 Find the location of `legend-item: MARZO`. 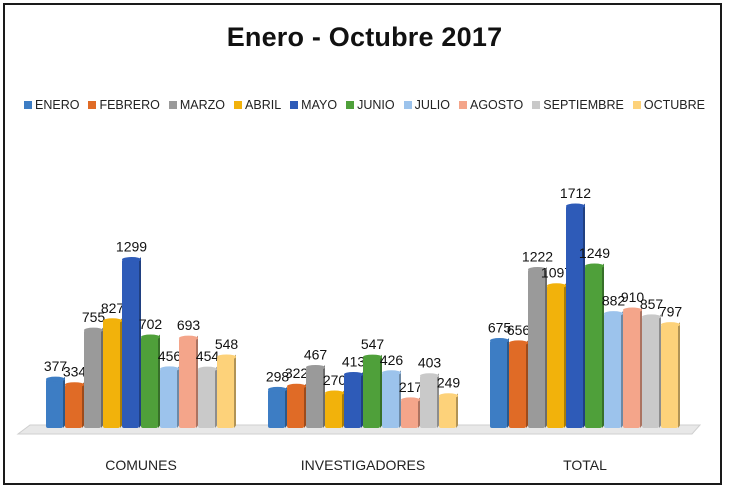

legend-item: MARZO is located at coordinates (197, 105).